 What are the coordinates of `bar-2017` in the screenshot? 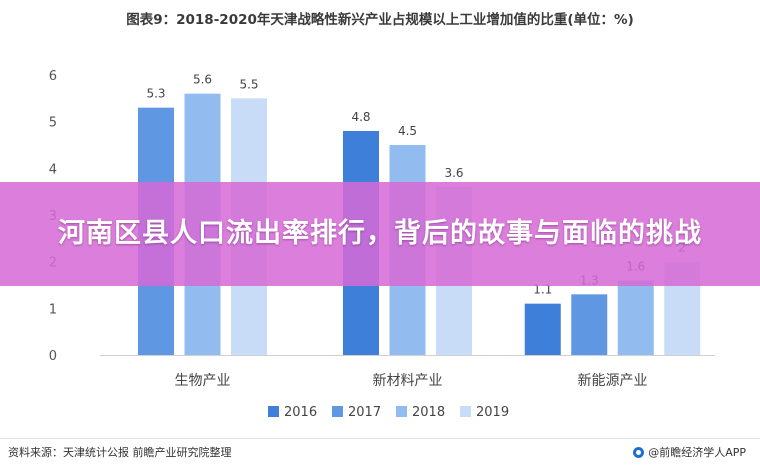 It's located at (589, 324).